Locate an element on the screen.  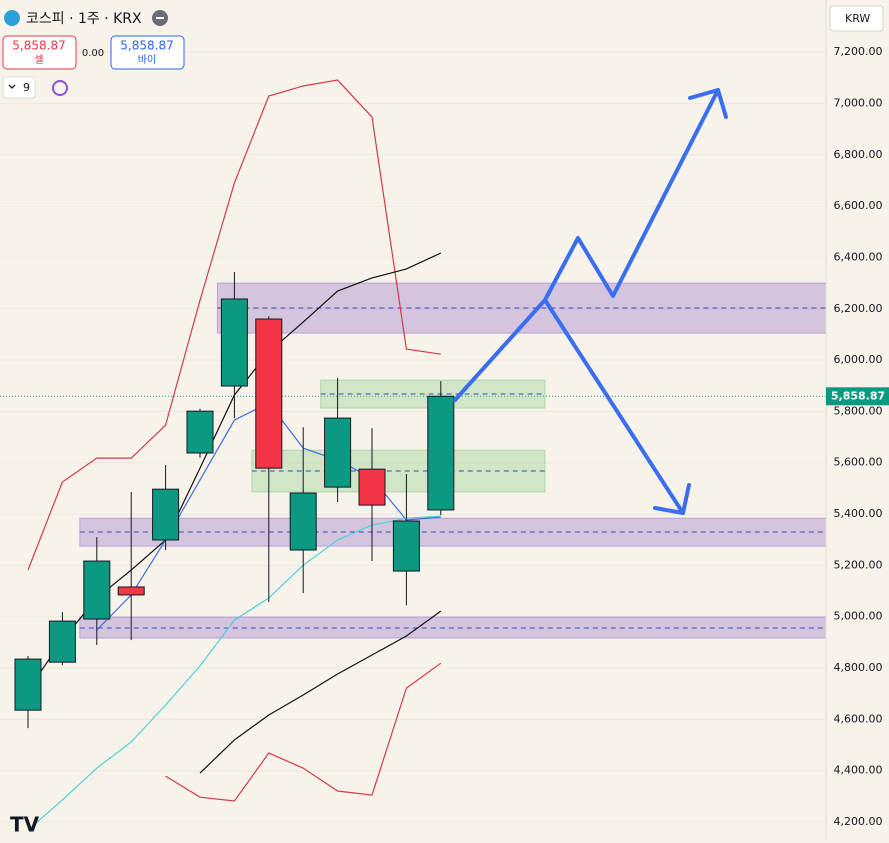
y-tick-label: 7,000.00 is located at coordinates (858, 102).